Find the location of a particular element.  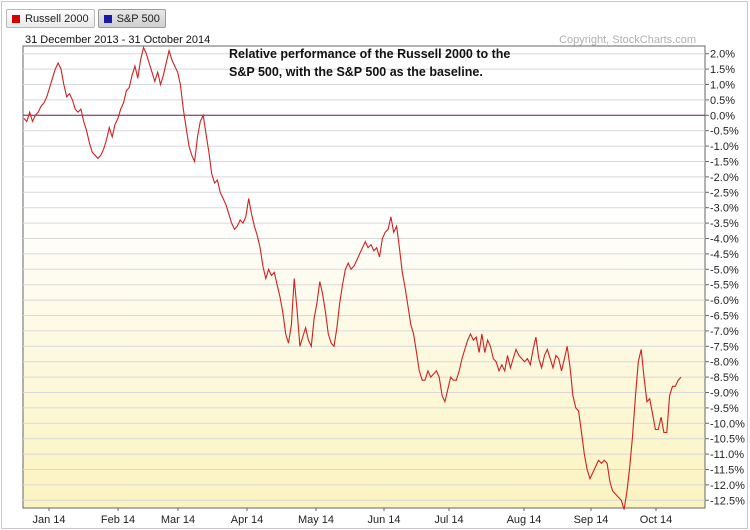

y-tick-label: -10.0% is located at coordinates (727, 424).